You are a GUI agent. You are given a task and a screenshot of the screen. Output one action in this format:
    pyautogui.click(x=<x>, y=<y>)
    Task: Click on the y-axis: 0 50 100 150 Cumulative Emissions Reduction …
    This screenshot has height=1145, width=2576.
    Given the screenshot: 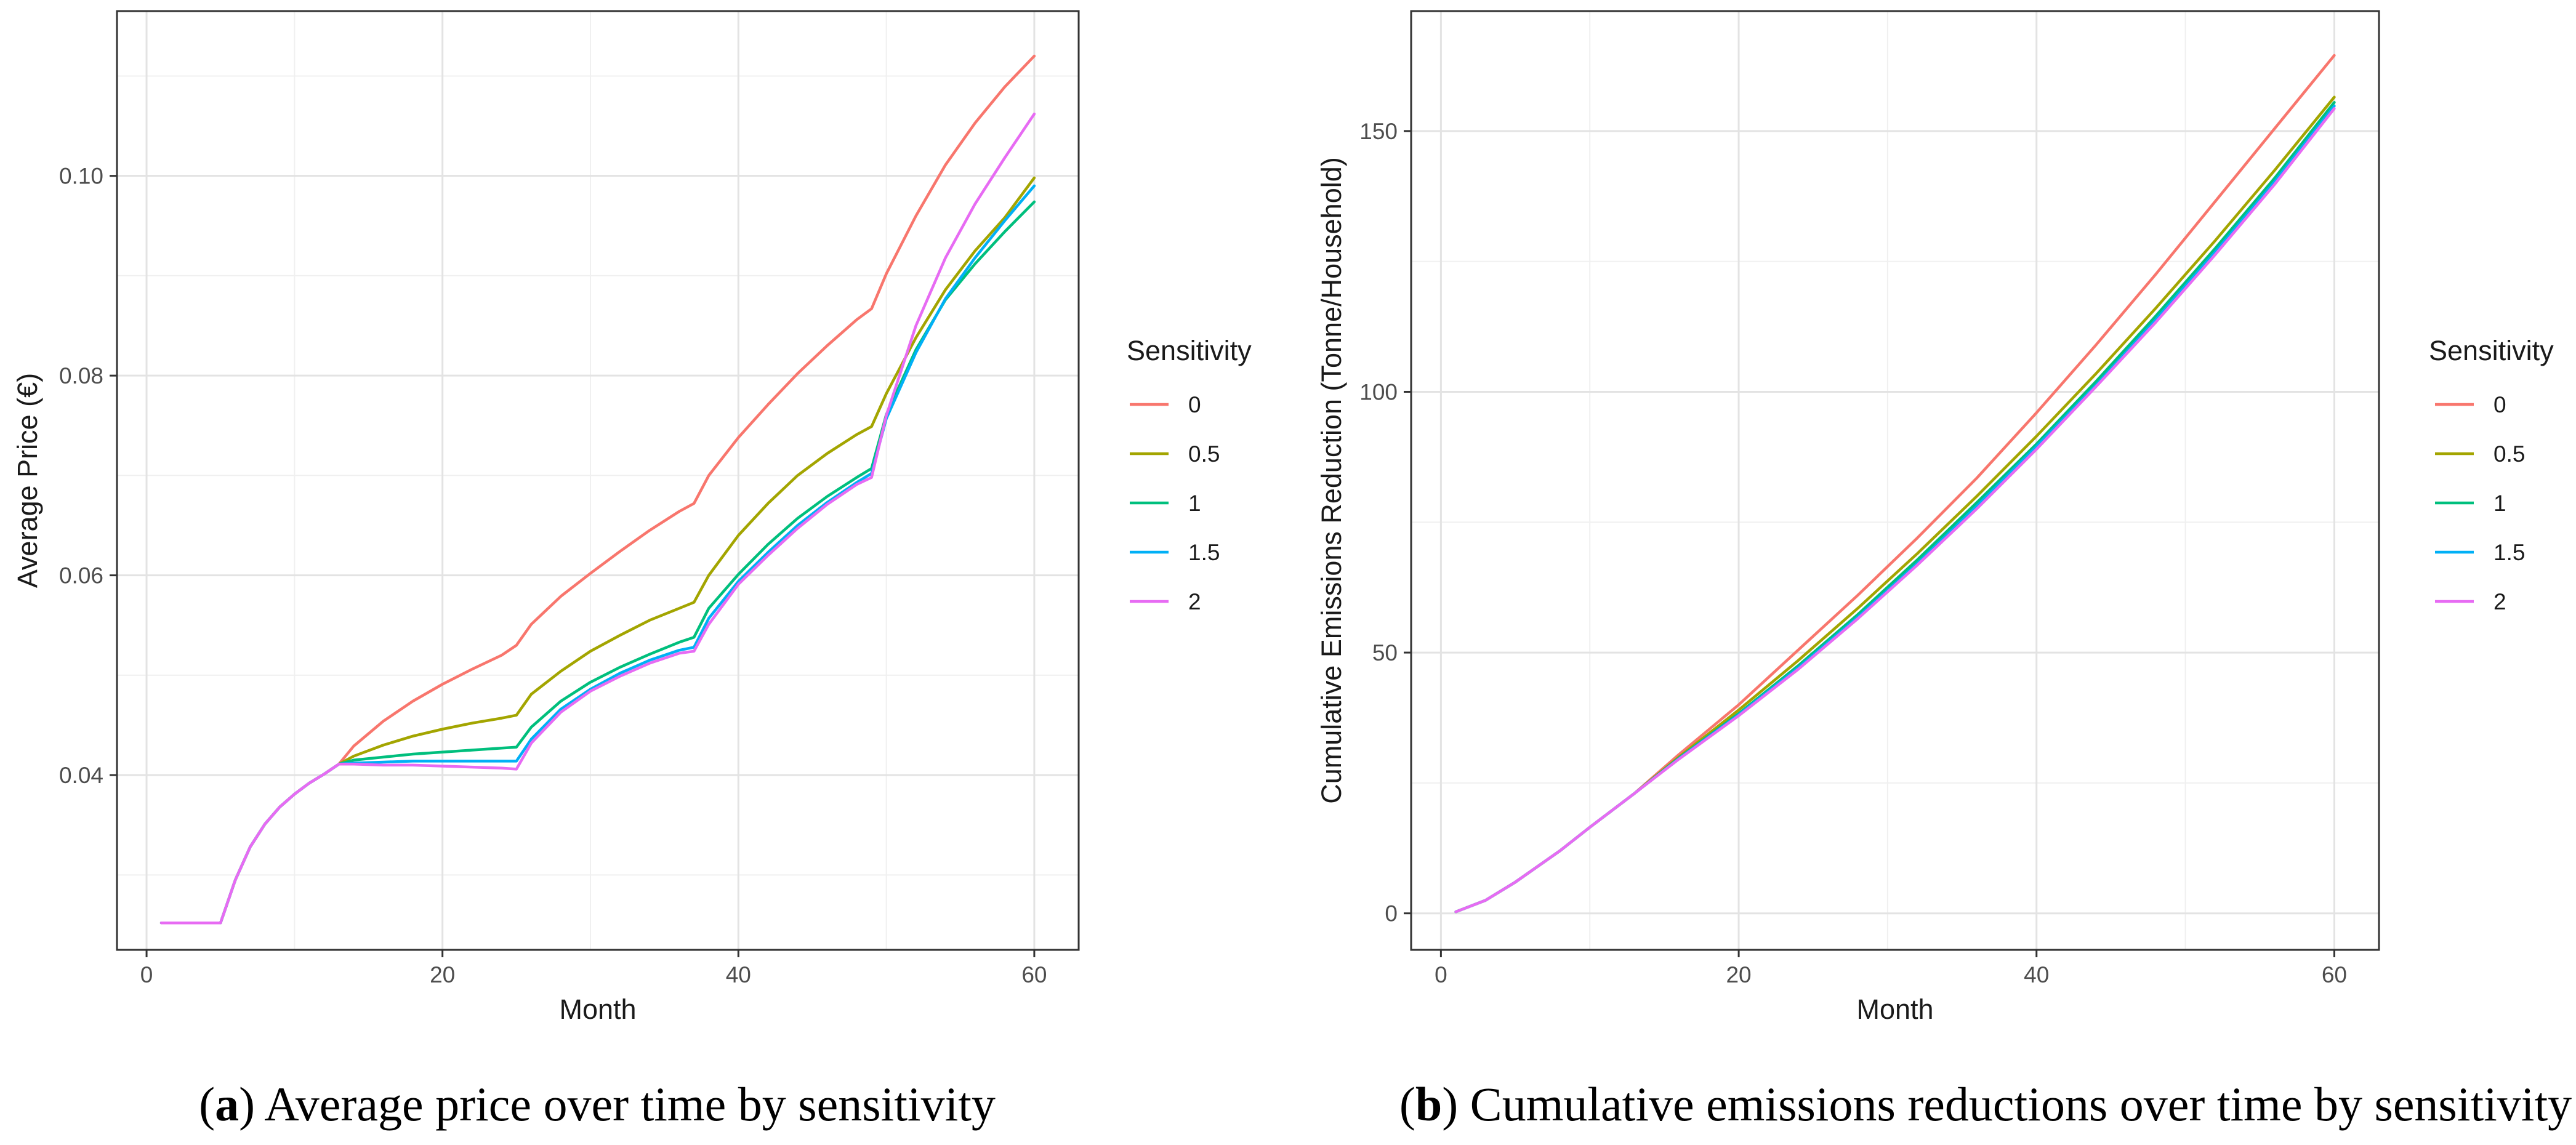 What is the action you would take?
    pyautogui.click(x=1363, y=522)
    